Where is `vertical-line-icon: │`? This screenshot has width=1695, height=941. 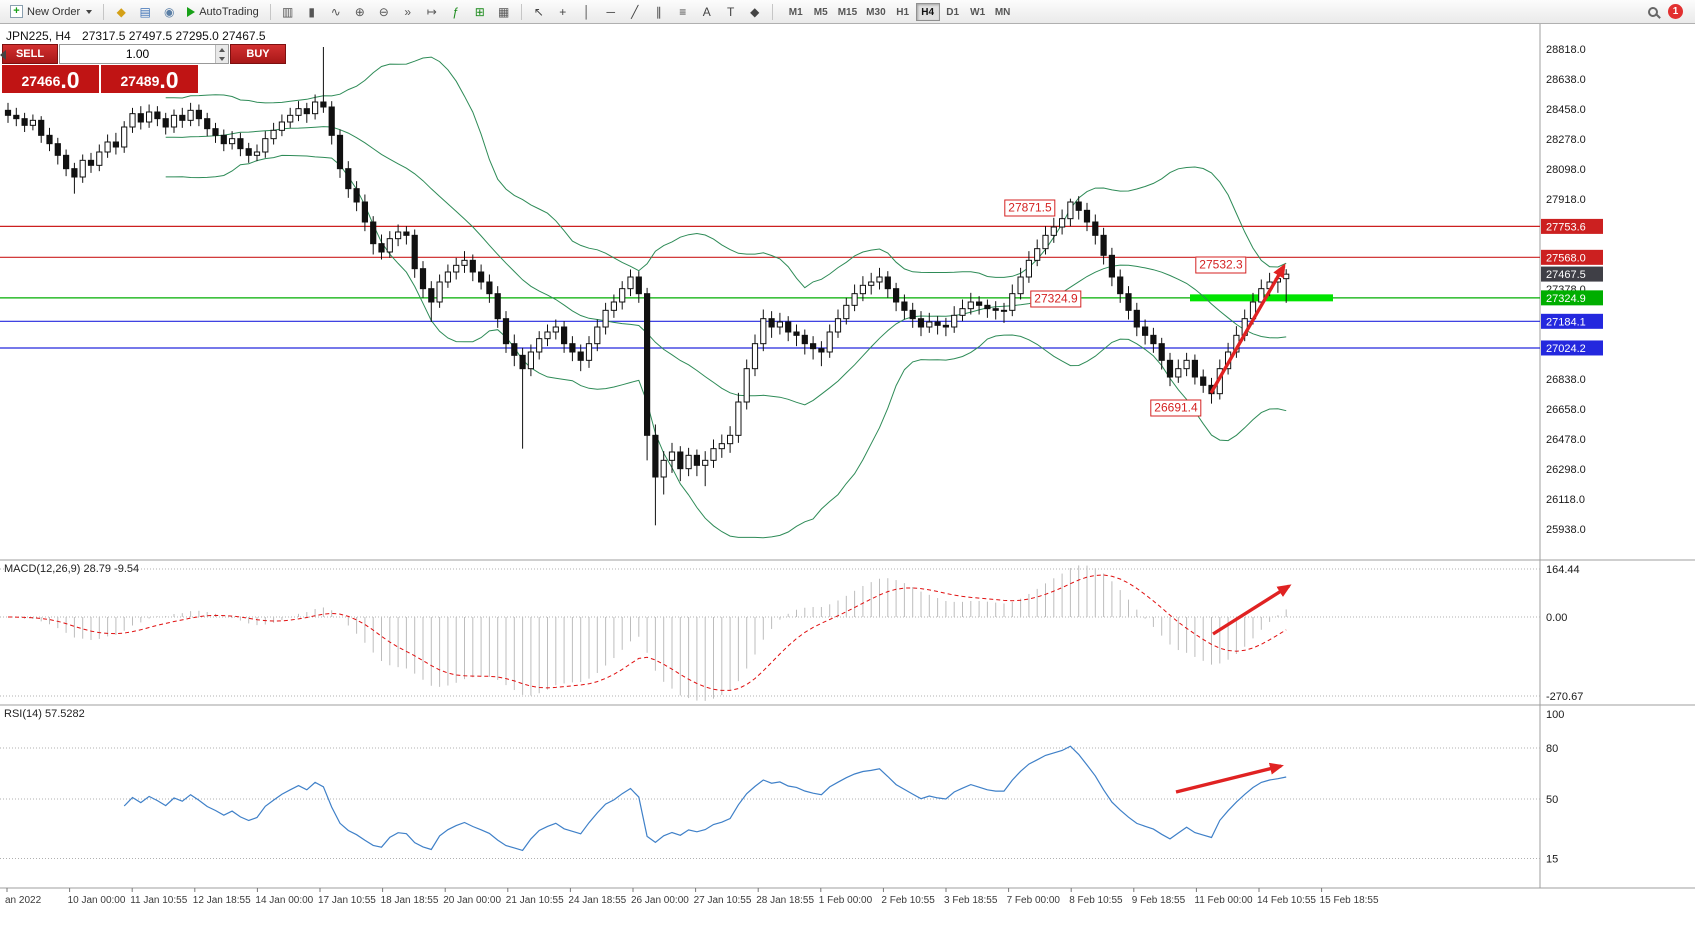 vertical-line-icon: │ is located at coordinates (586, 11).